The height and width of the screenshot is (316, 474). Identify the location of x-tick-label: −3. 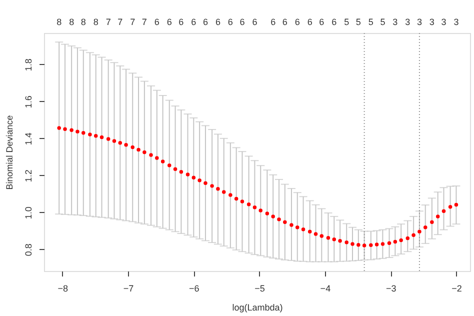
(391, 289).